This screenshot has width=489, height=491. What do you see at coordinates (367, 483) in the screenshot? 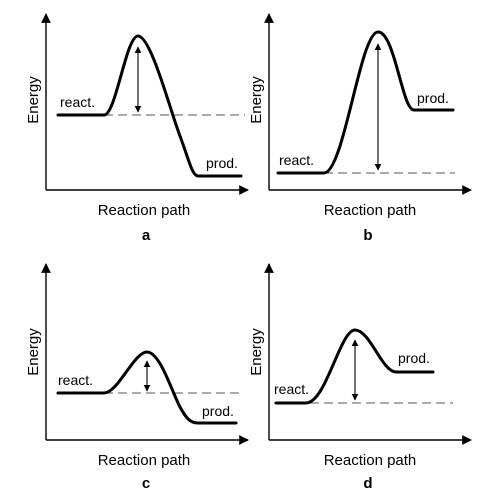
I see `panel-letter: d` at bounding box center [367, 483].